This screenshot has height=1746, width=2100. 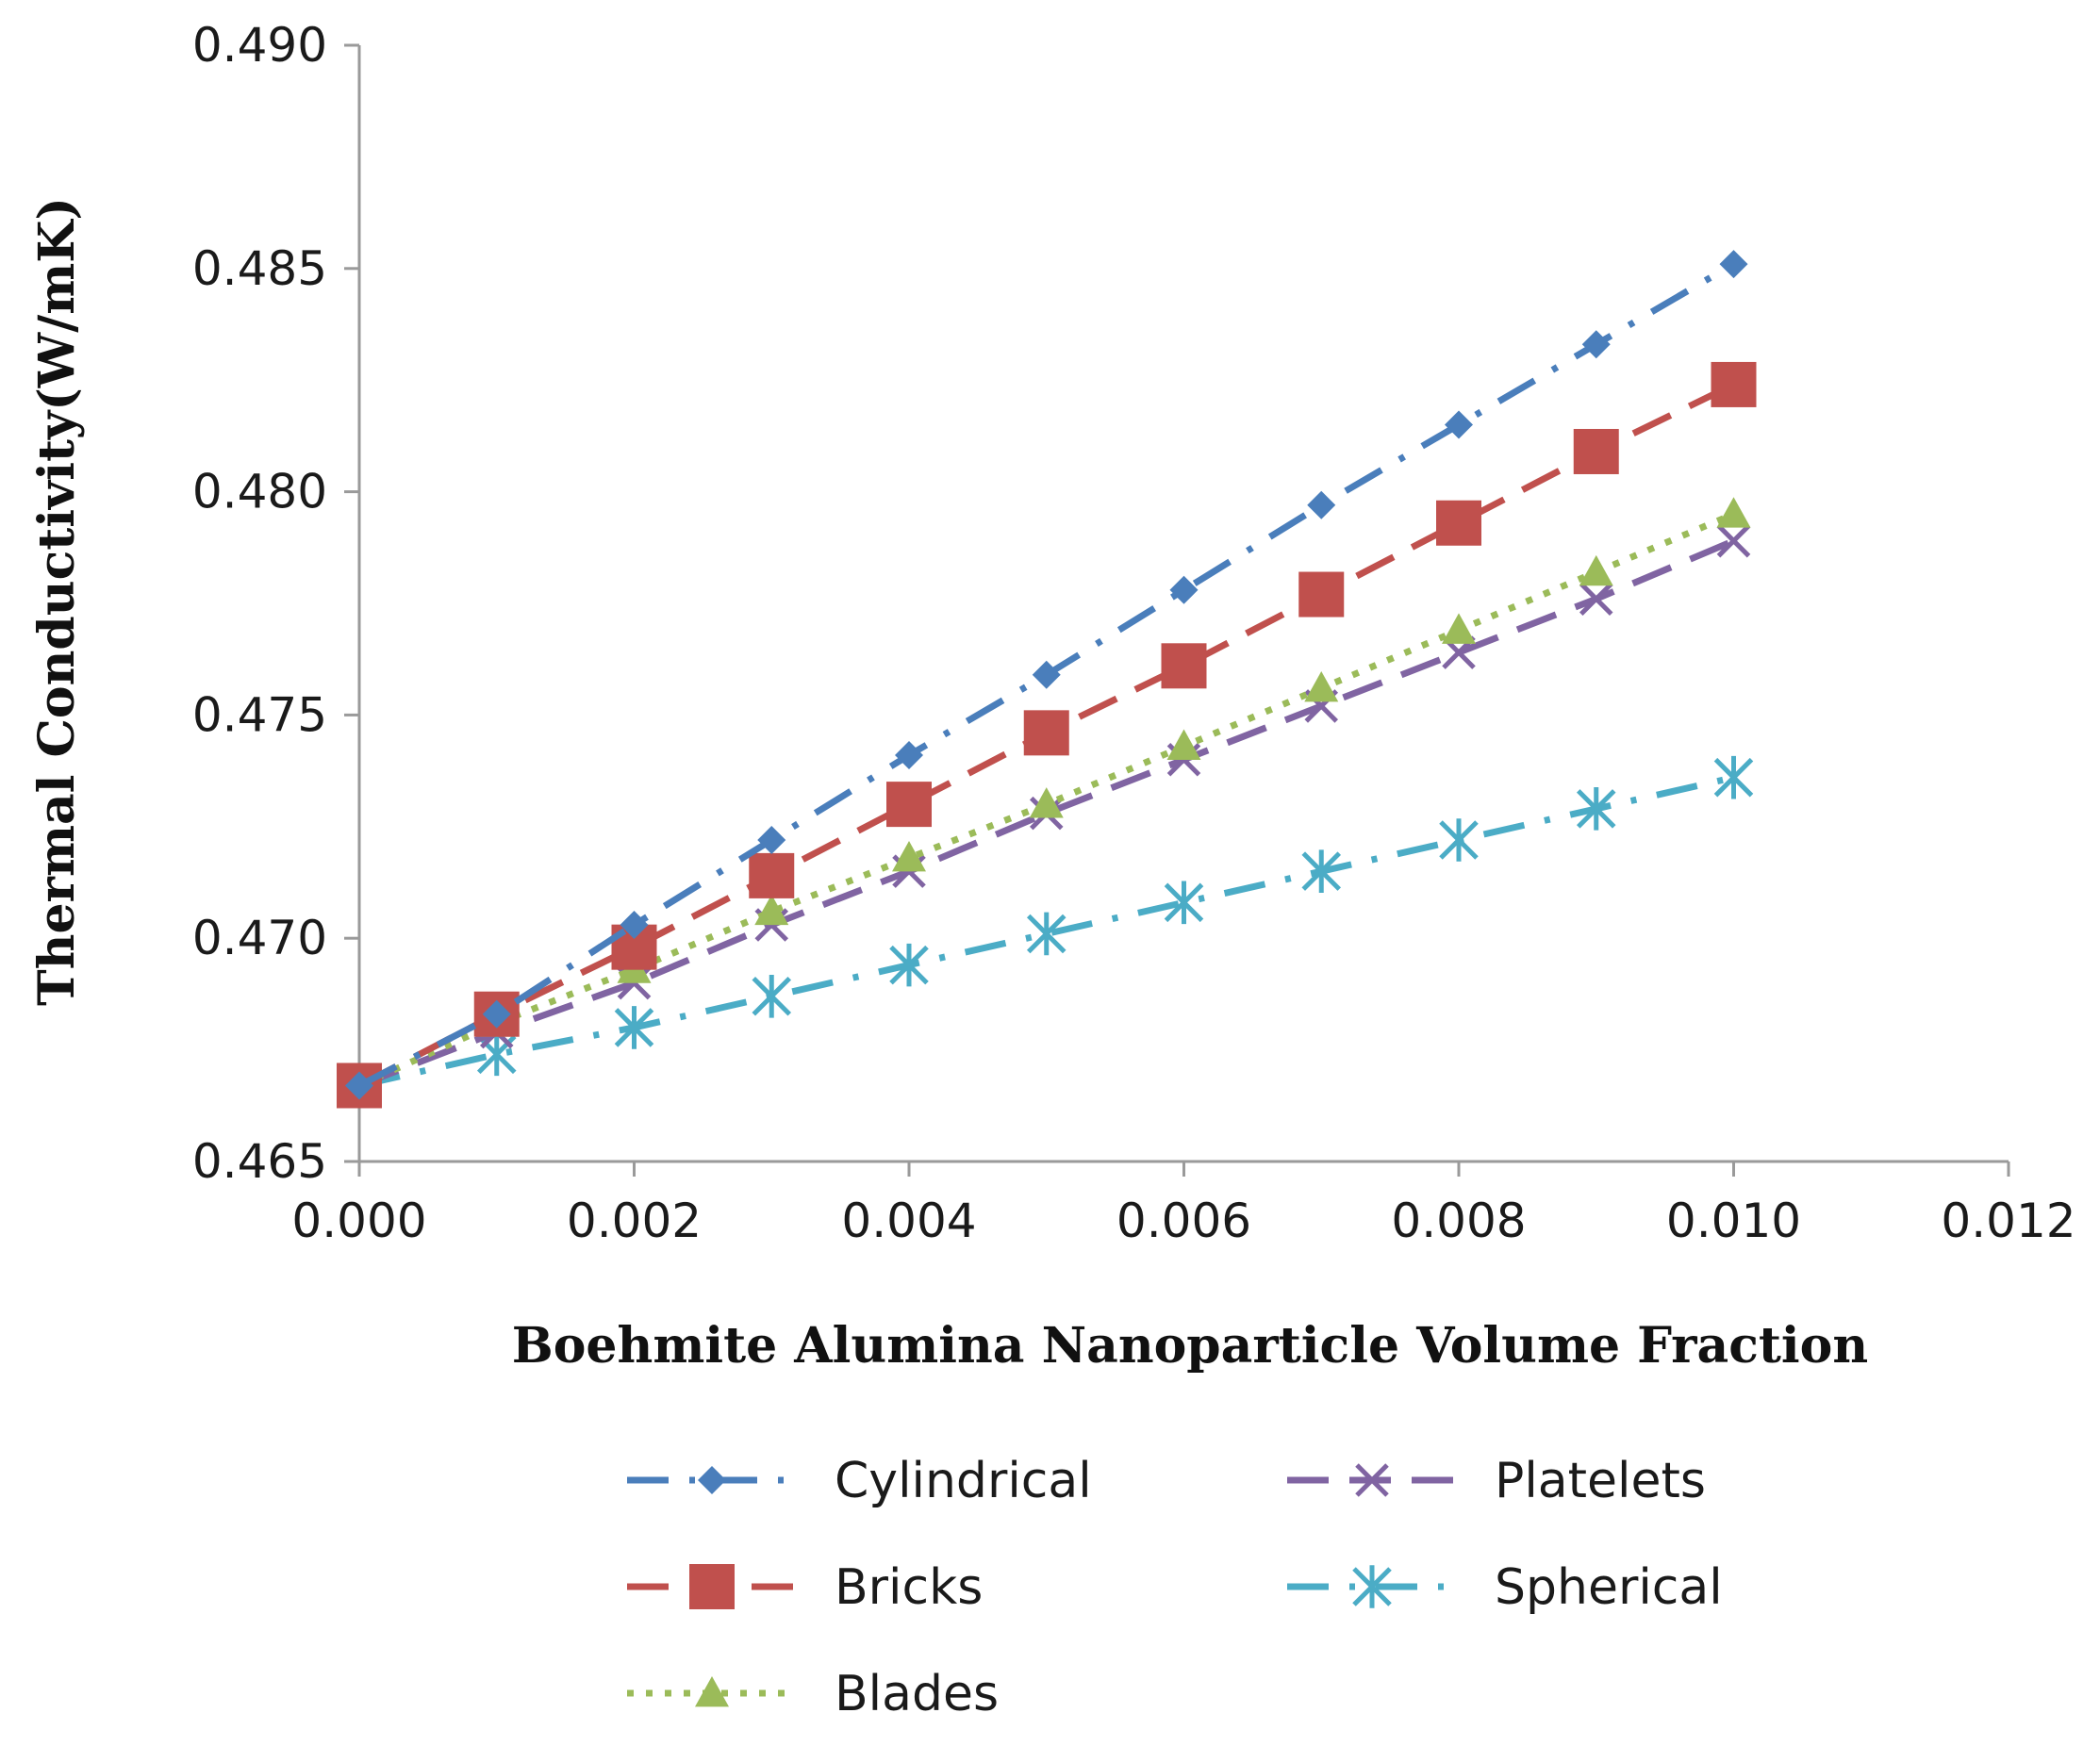 I want to click on x-tick-label: 0.010, so click(x=1734, y=1221).